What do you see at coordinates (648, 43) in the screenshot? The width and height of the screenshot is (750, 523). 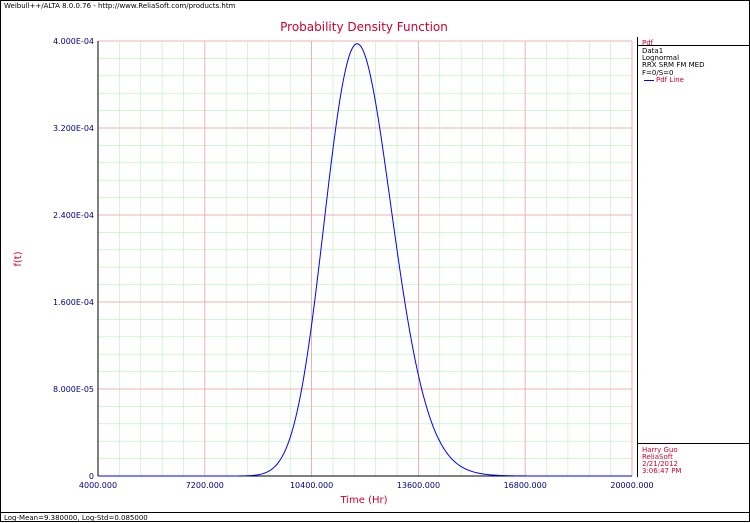 I see `legend-heading: Pdf` at bounding box center [648, 43].